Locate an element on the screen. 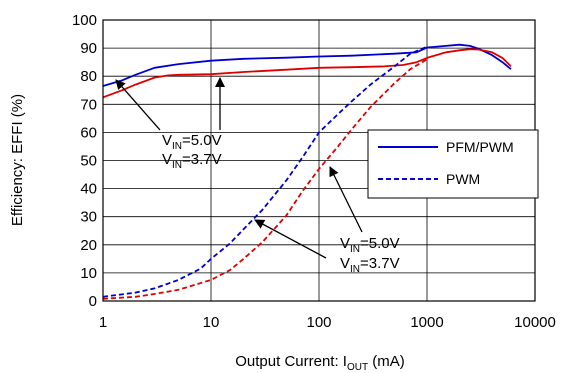 The height and width of the screenshot is (373, 568). y-axis-title: Efficiency: EFFI (%) is located at coordinates (17, 160).